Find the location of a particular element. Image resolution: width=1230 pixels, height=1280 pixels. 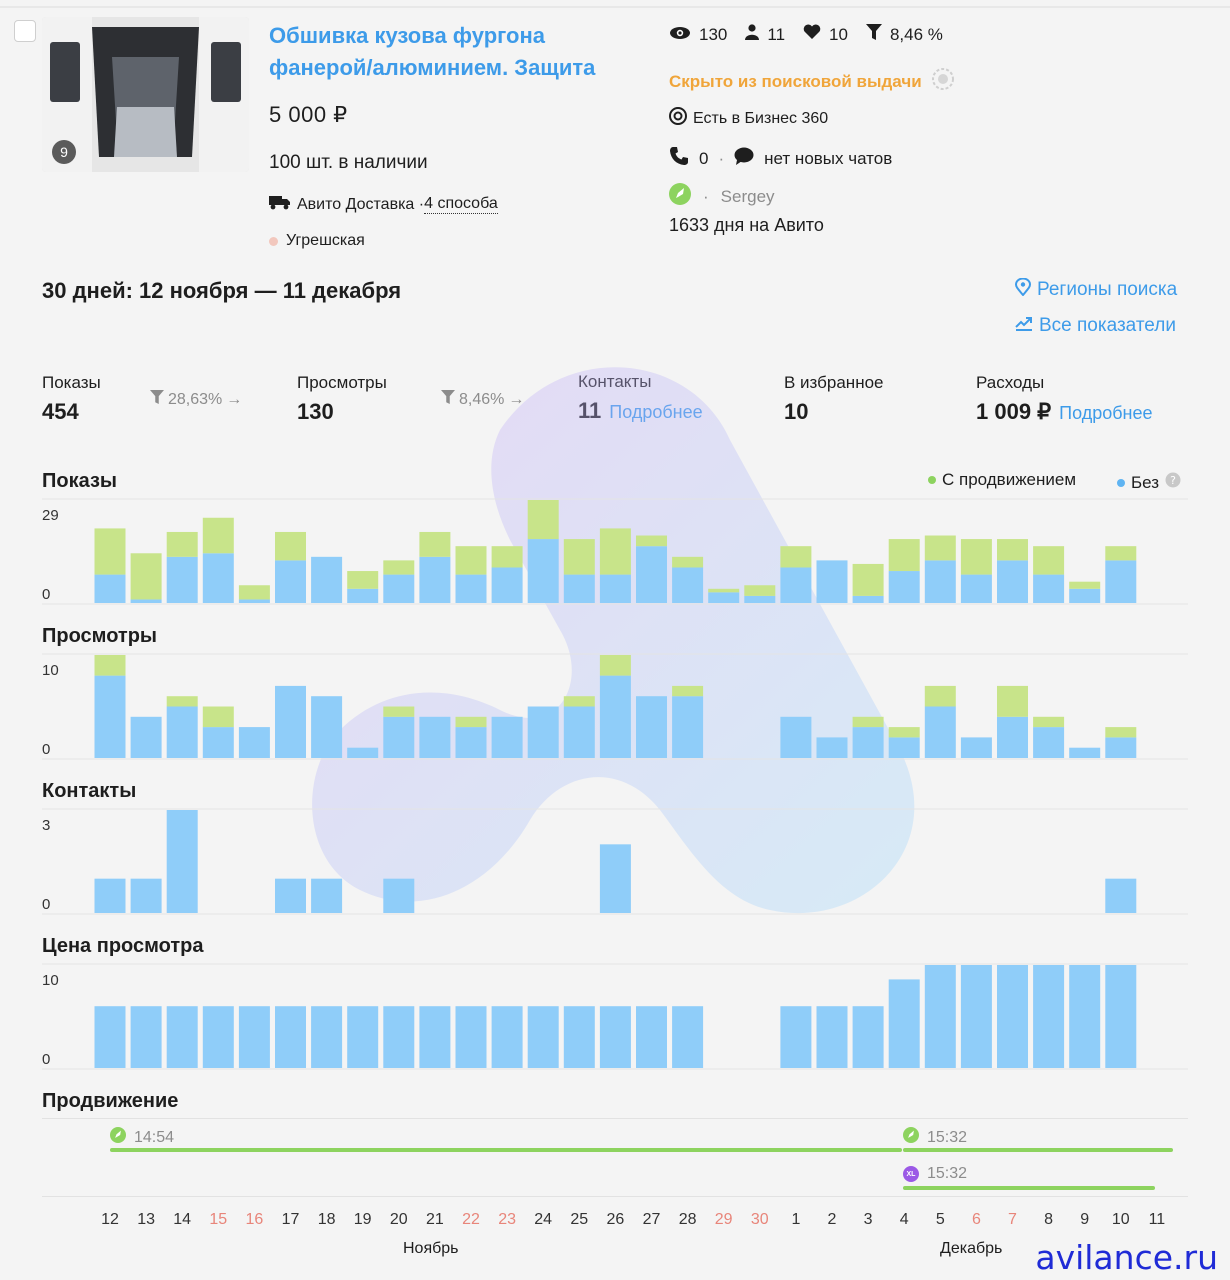

x-tick-label: 13 is located at coordinates (146, 1219).